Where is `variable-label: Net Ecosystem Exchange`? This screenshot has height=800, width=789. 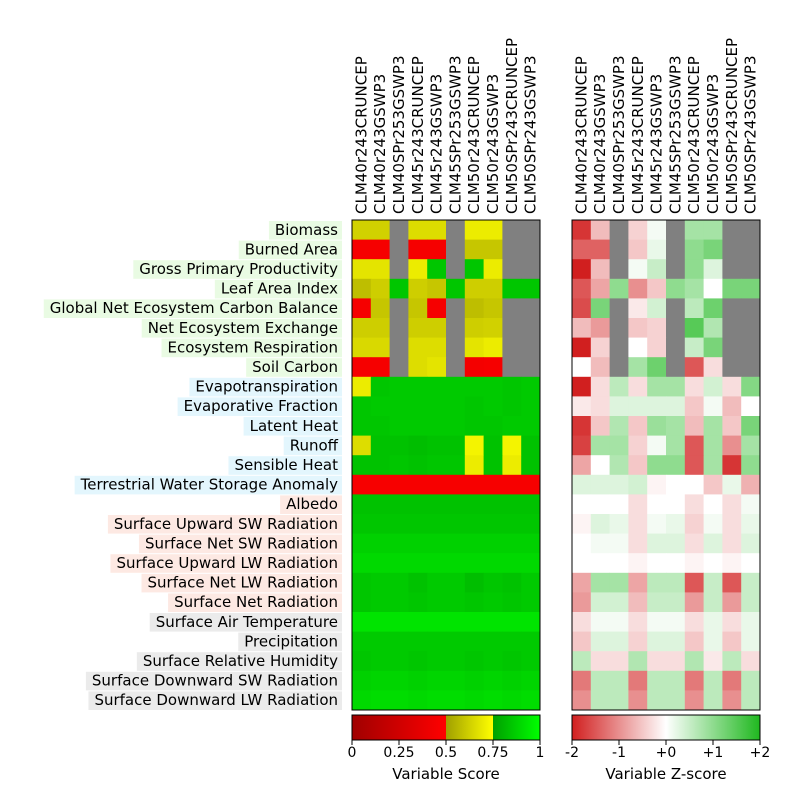 variable-label: Net Ecosystem Exchange is located at coordinates (243, 328).